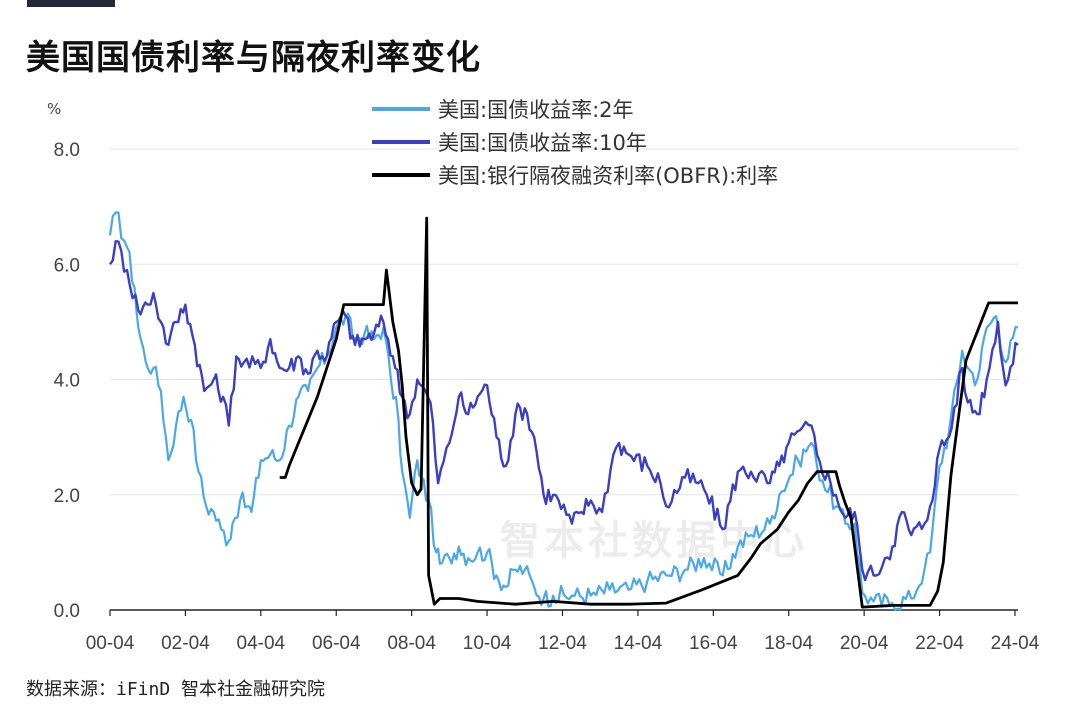  I want to click on x-tick-label: 24-04, so click(1015, 643).